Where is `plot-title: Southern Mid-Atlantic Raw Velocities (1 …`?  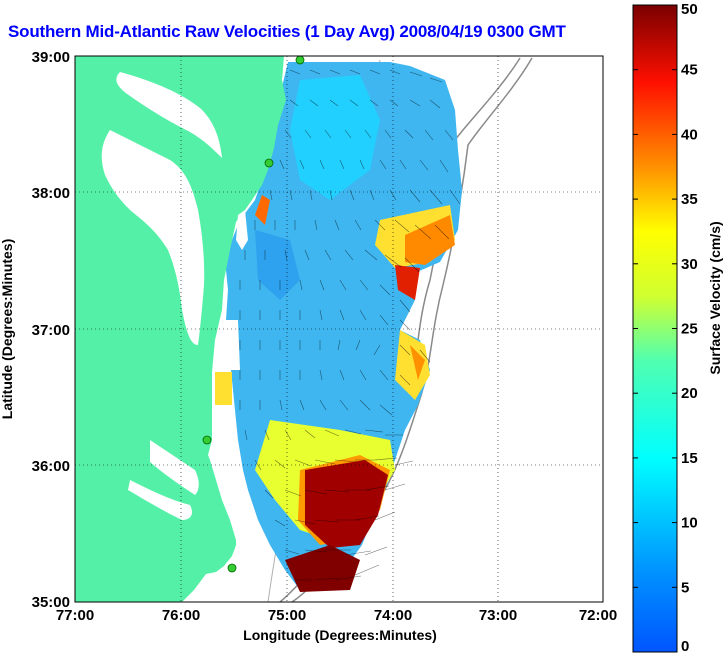
plot-title: Southern Mid-Atlantic Raw Velocities (1 … is located at coordinates (287, 31).